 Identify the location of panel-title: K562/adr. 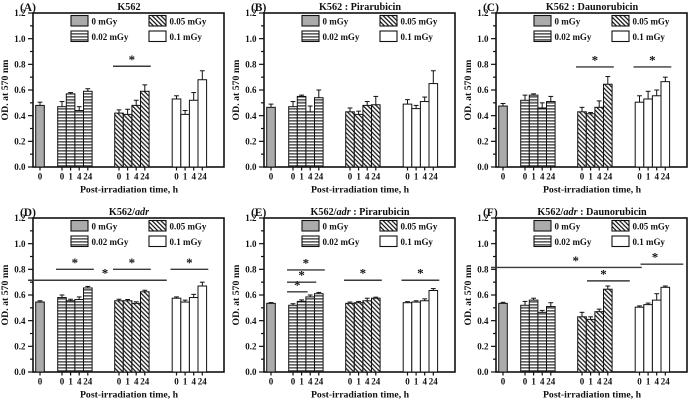
(129, 212).